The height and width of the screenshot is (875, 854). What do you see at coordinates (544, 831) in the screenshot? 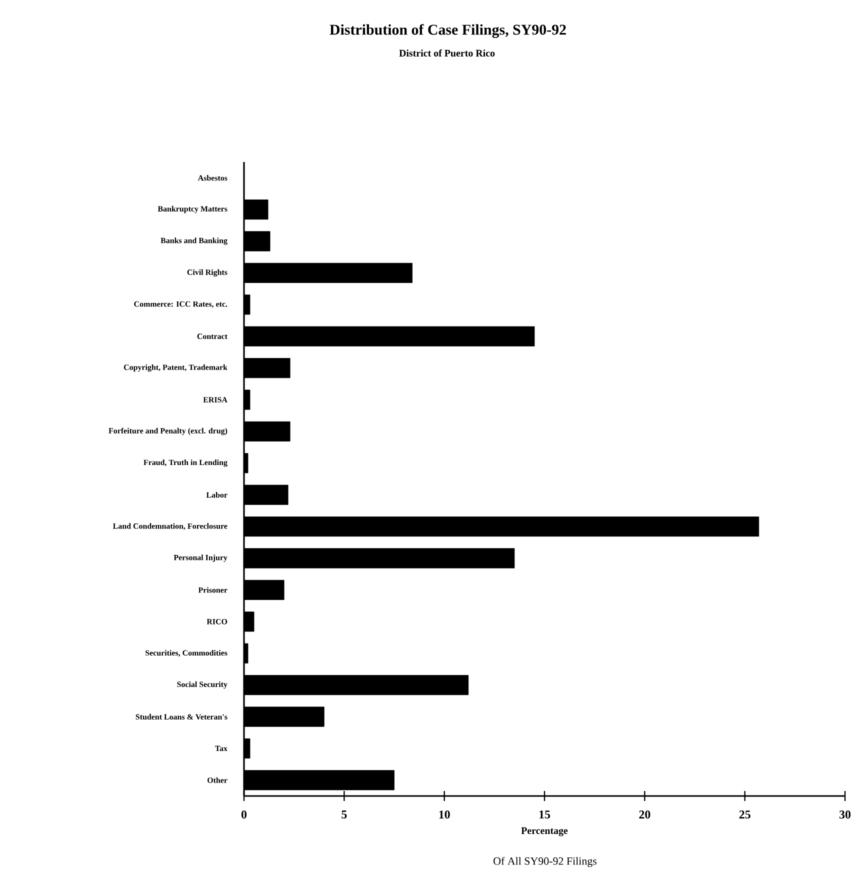
I see `x-axis-title: Percentage` at bounding box center [544, 831].